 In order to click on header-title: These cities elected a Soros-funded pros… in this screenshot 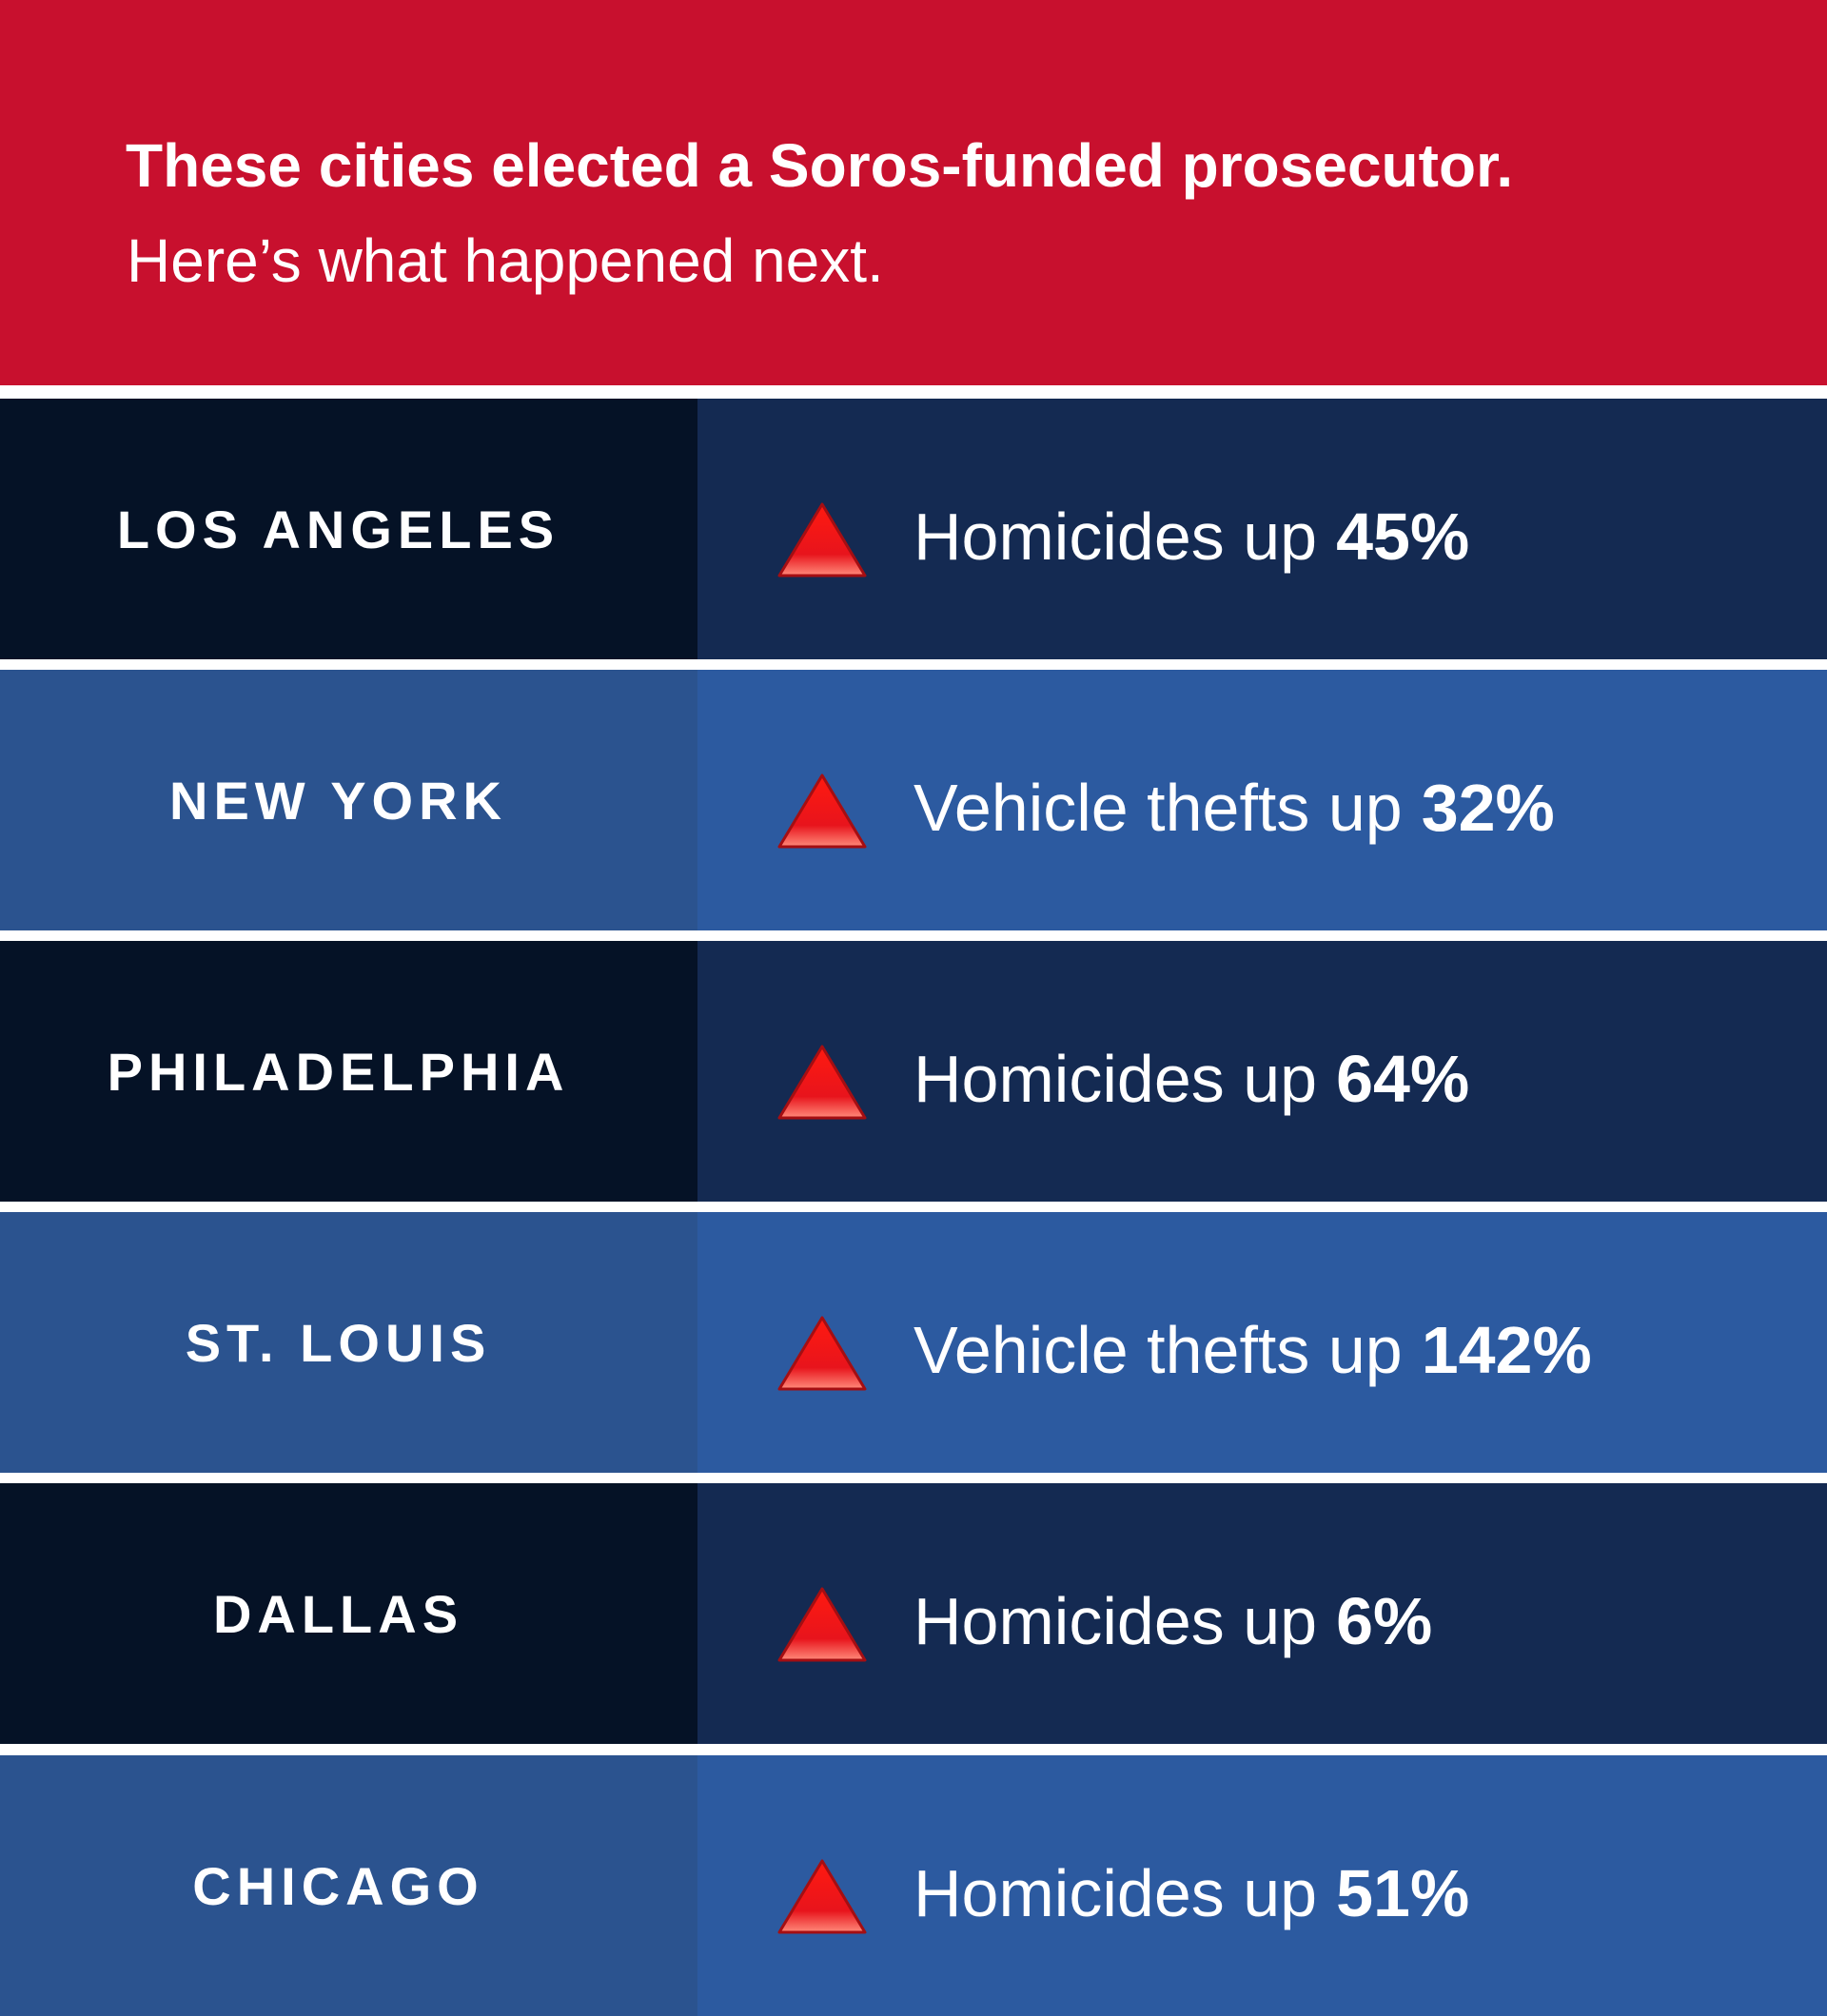, I will do `click(820, 165)`.